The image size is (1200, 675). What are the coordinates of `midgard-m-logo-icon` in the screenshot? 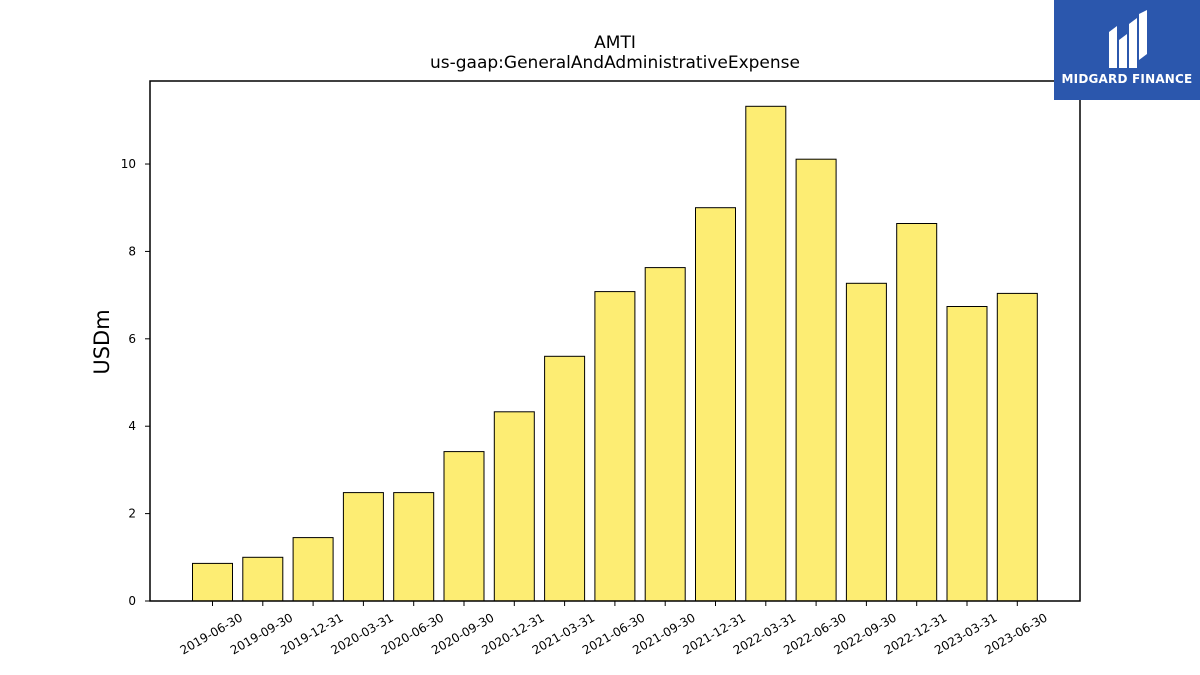 It's located at (1128, 39).